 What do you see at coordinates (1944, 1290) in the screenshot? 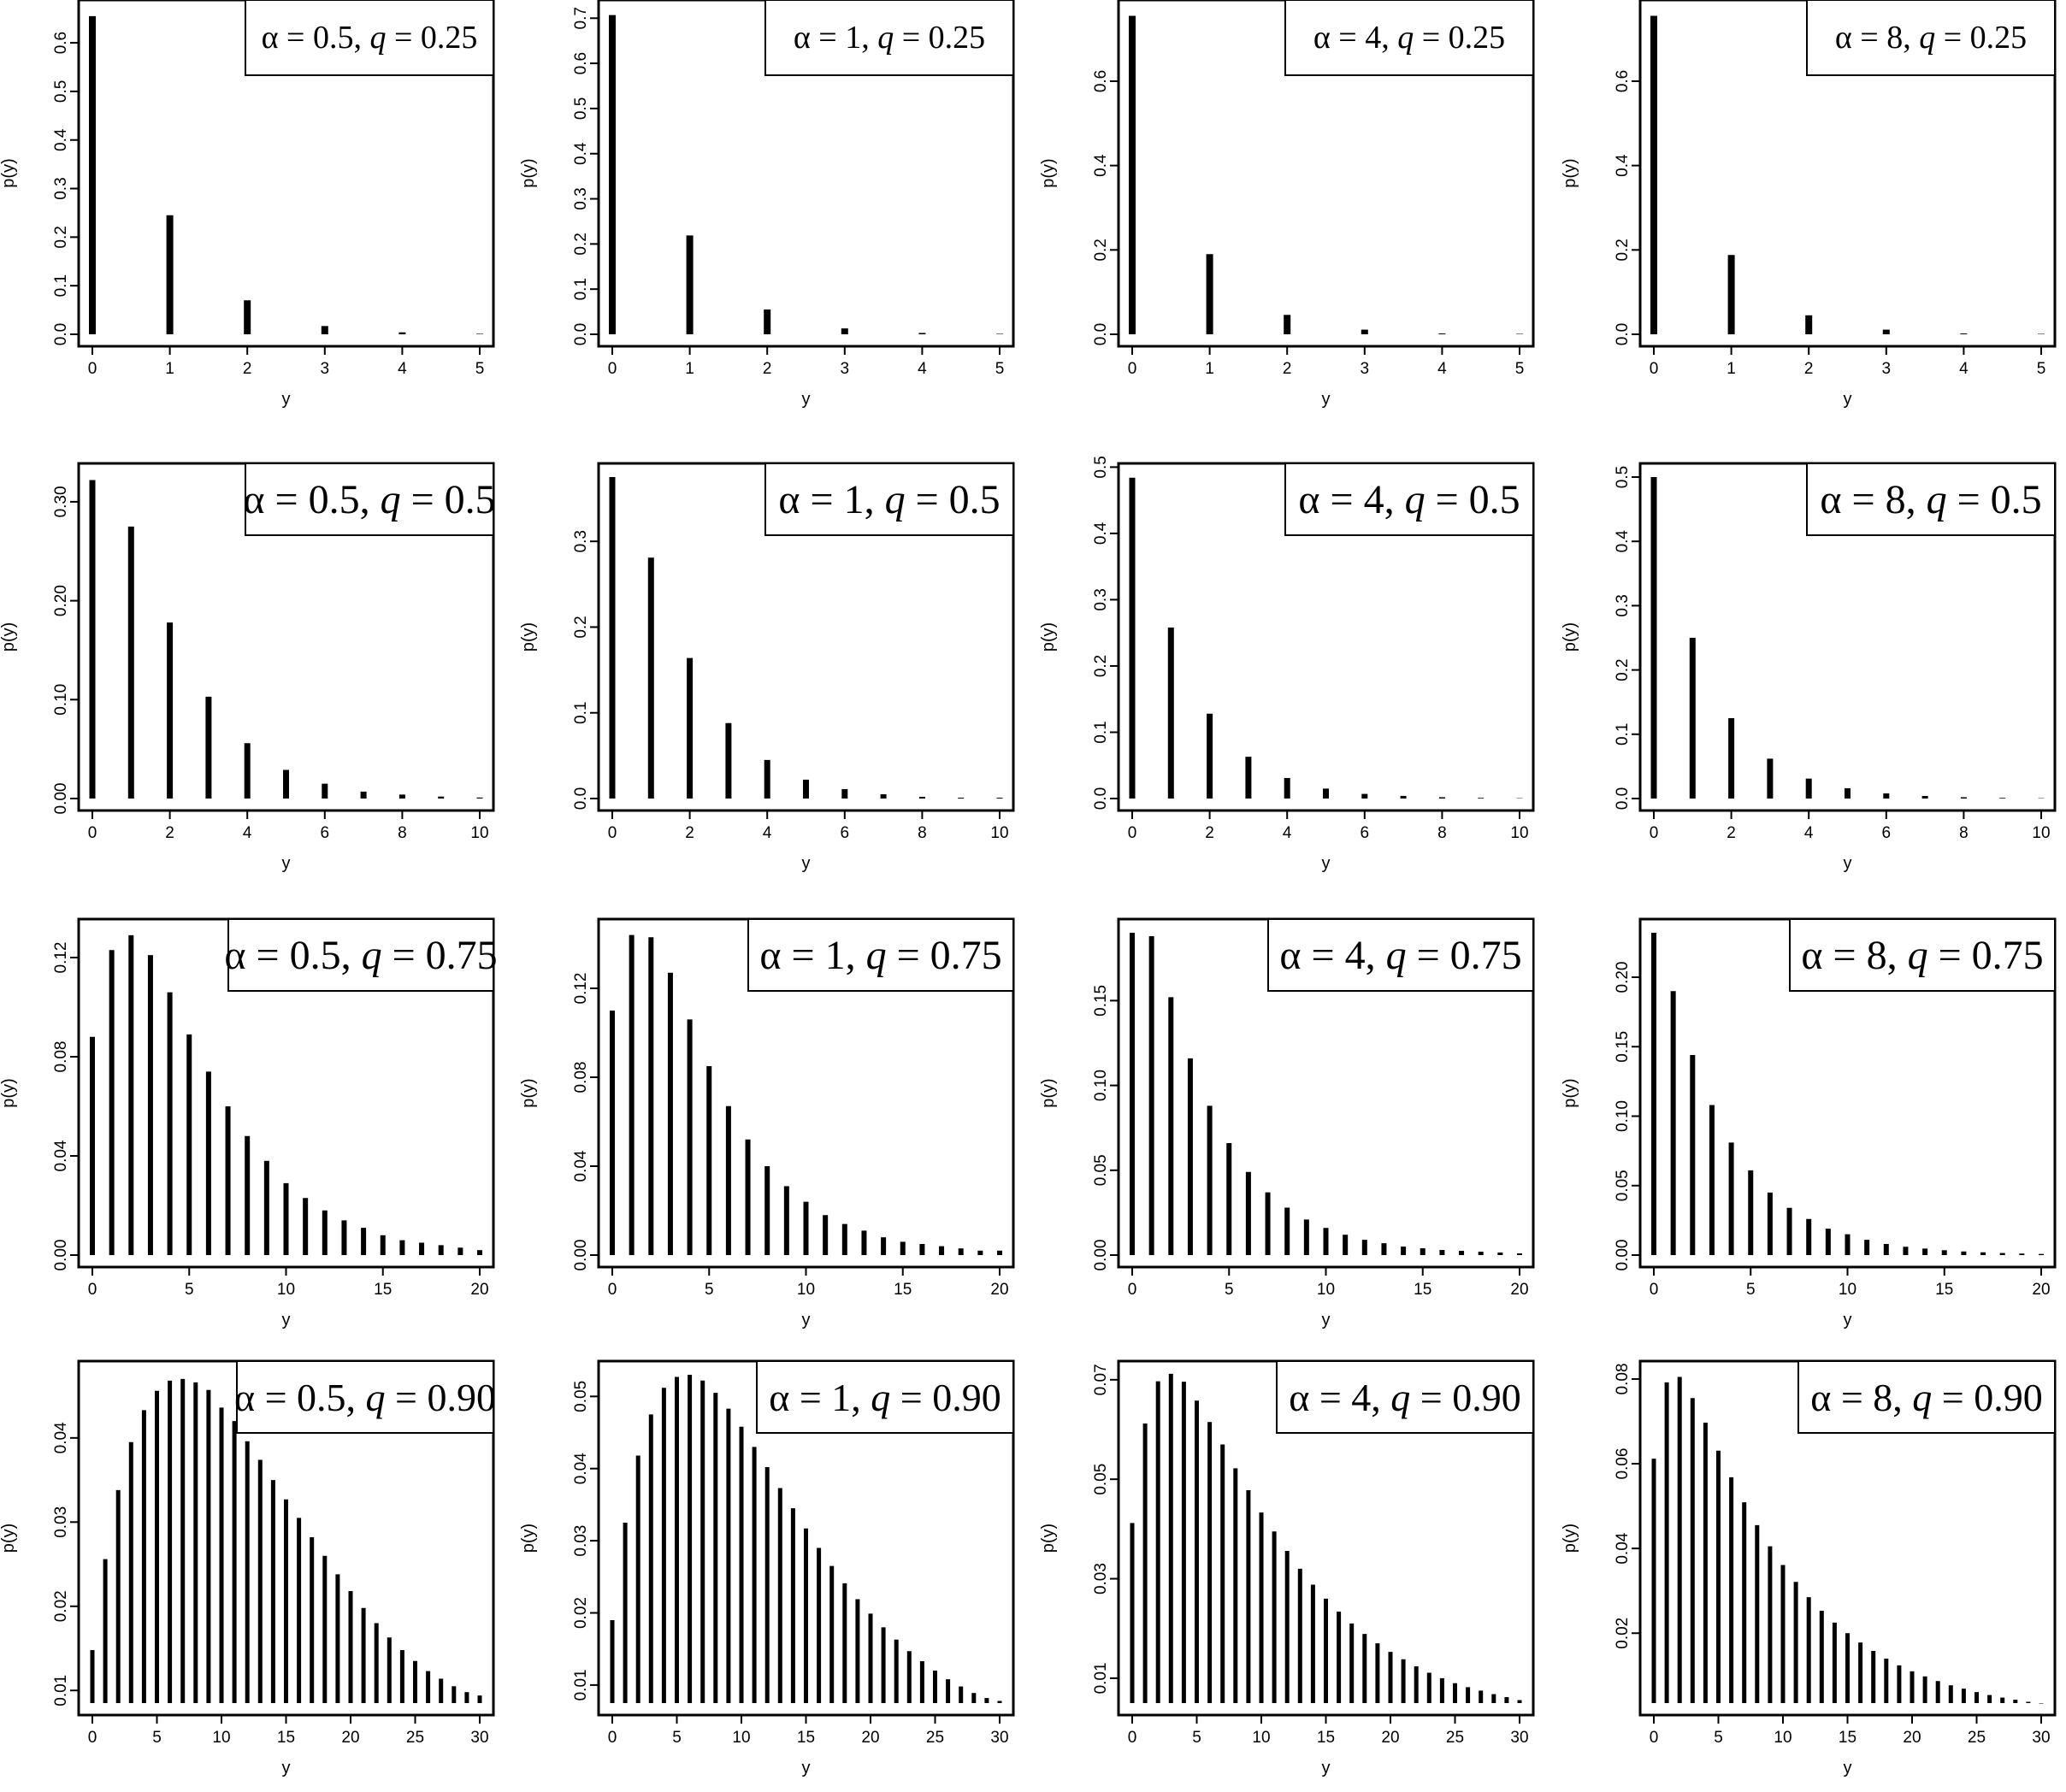
I see `x-tick-label: 15` at bounding box center [1944, 1290].